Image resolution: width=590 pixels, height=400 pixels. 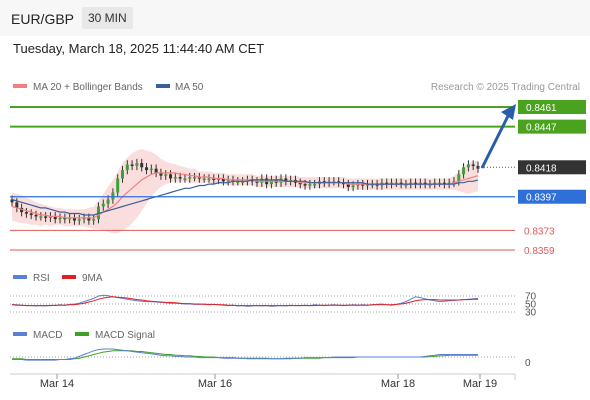 I want to click on rsi-level-label: 70, so click(x=531, y=297).